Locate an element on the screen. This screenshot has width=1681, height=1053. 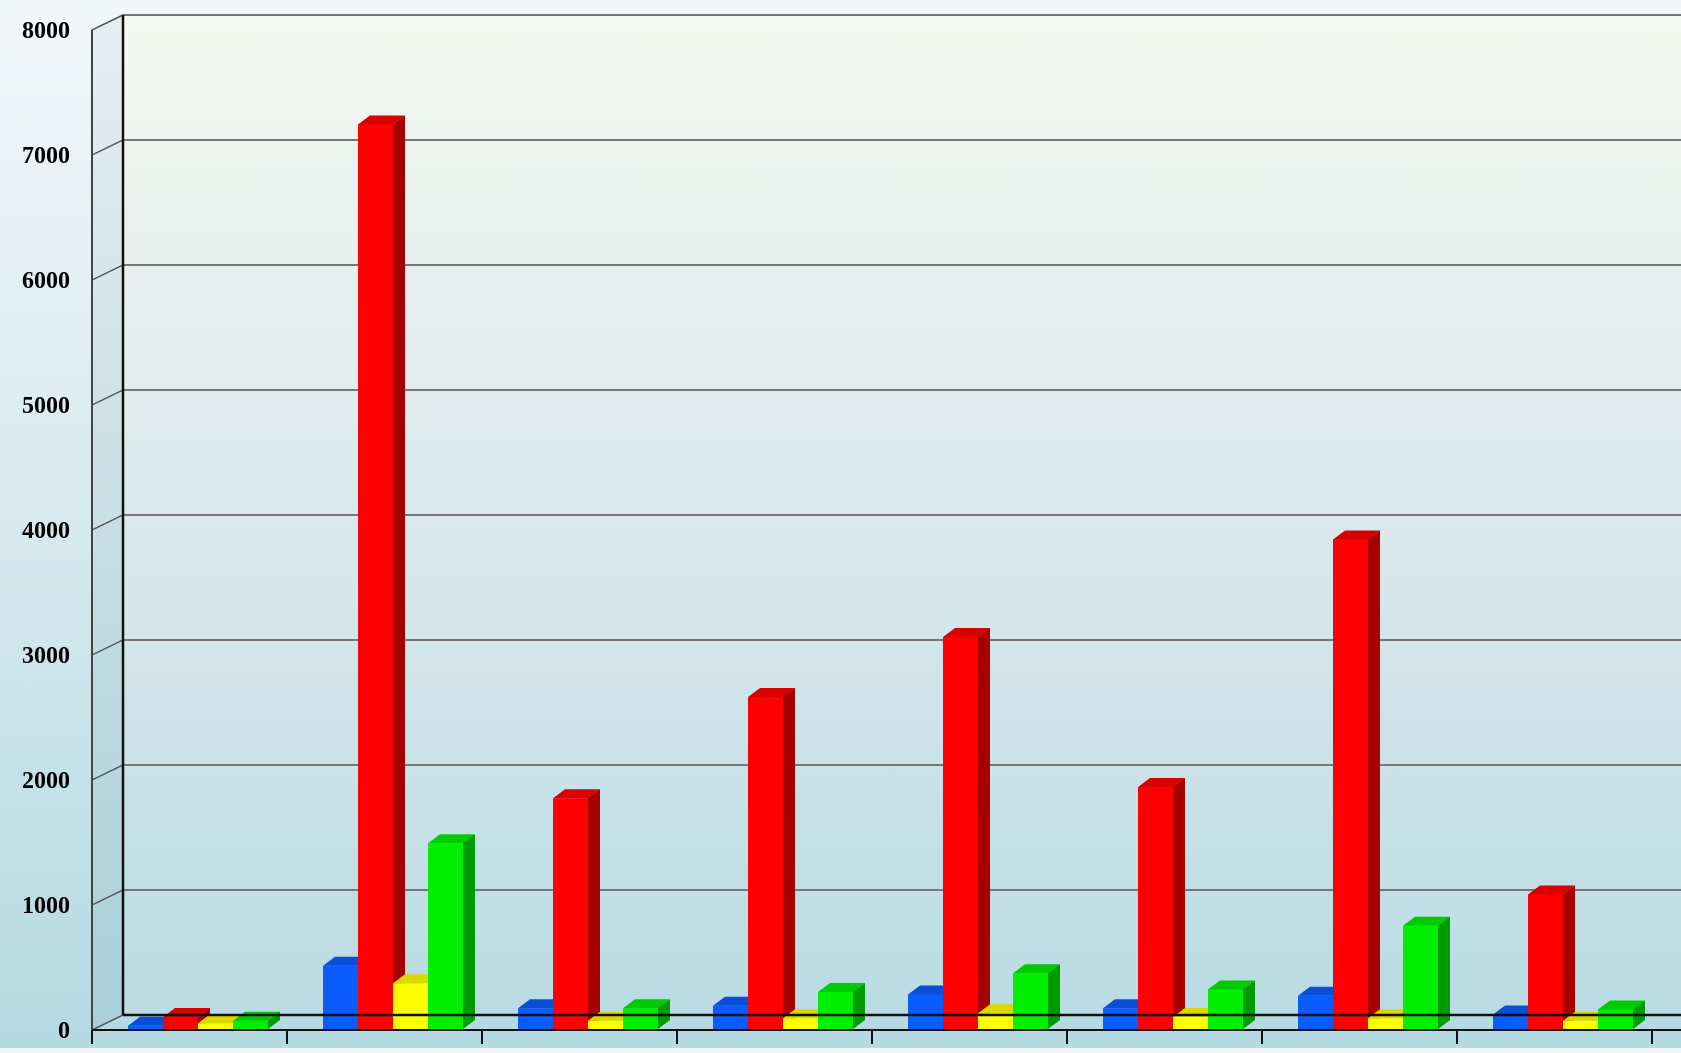
y-tick-label: 6000 is located at coordinates (46, 281).